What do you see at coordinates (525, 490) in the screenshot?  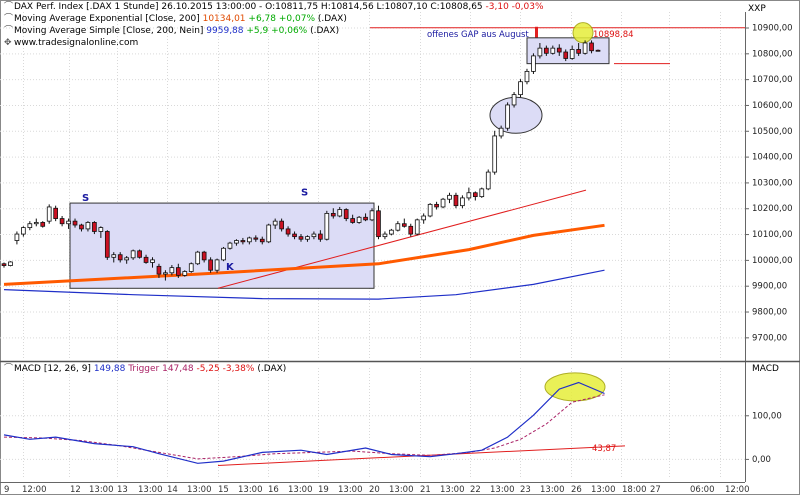 I see `time-tick-label: 23` at bounding box center [525, 490].